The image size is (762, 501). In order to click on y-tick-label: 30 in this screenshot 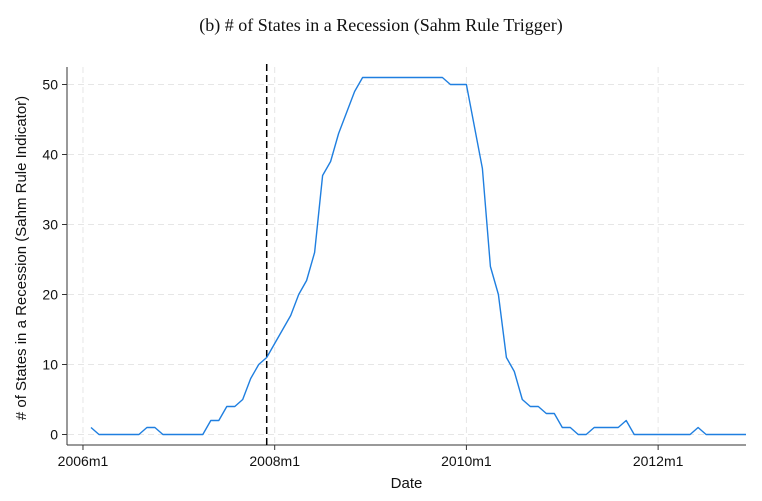, I will do `click(50, 225)`.